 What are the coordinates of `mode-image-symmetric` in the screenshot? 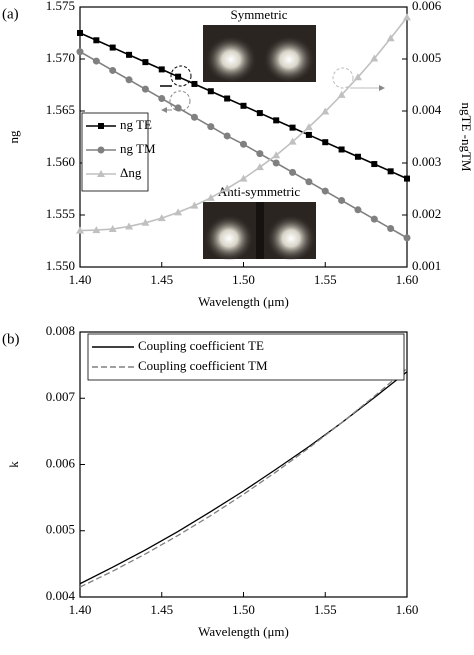 It's located at (259, 53).